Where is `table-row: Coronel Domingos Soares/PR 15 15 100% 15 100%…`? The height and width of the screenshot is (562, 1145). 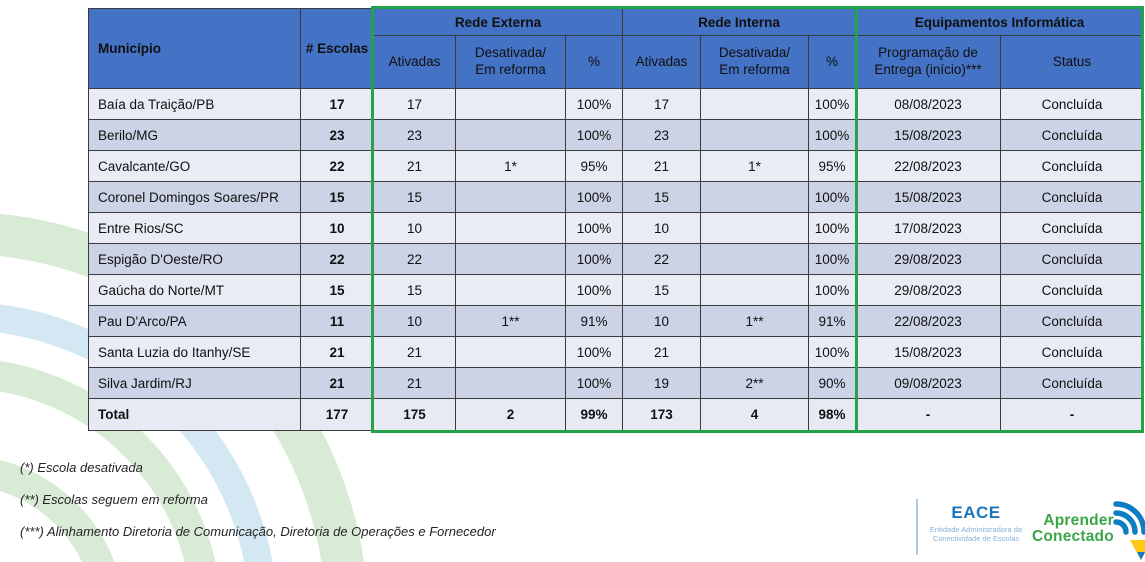 table-row: Coronel Domingos Soares/PR 15 15 100% 15 100%… is located at coordinates (616, 197).